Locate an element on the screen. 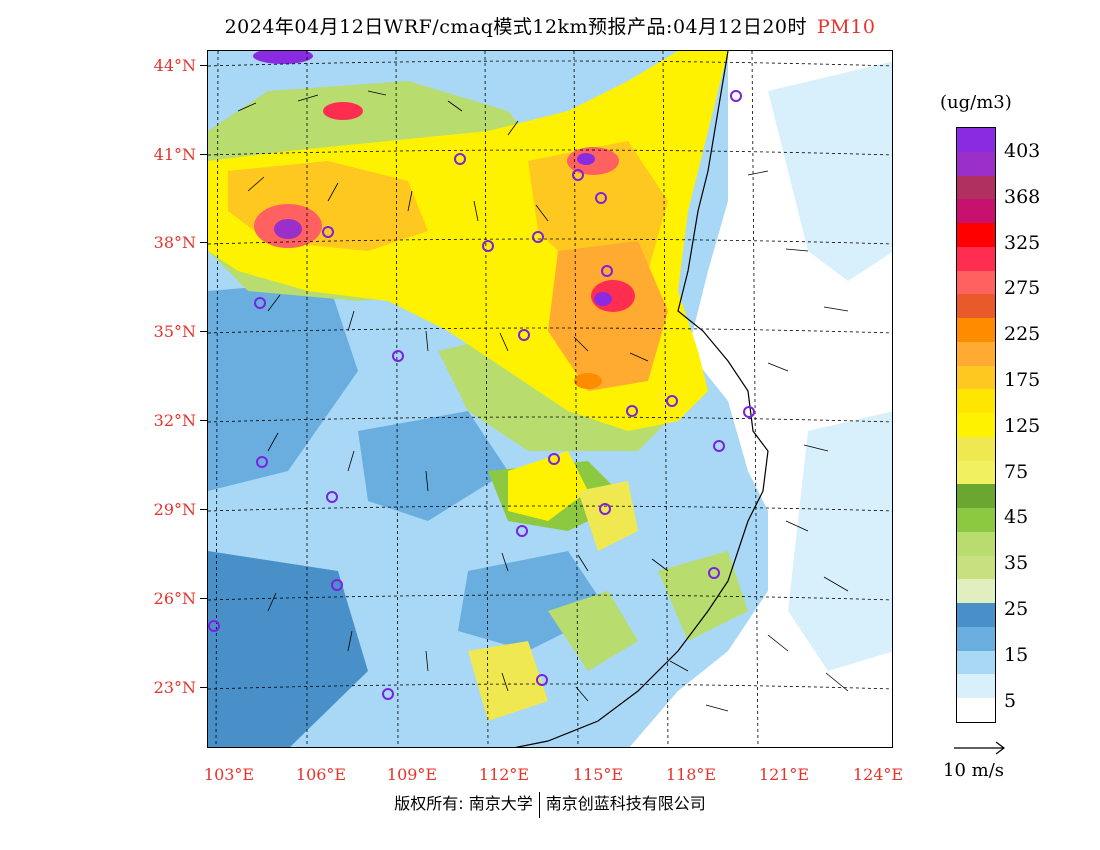 The height and width of the screenshot is (850, 1100). legend-label: 368 is located at coordinates (1022, 196).